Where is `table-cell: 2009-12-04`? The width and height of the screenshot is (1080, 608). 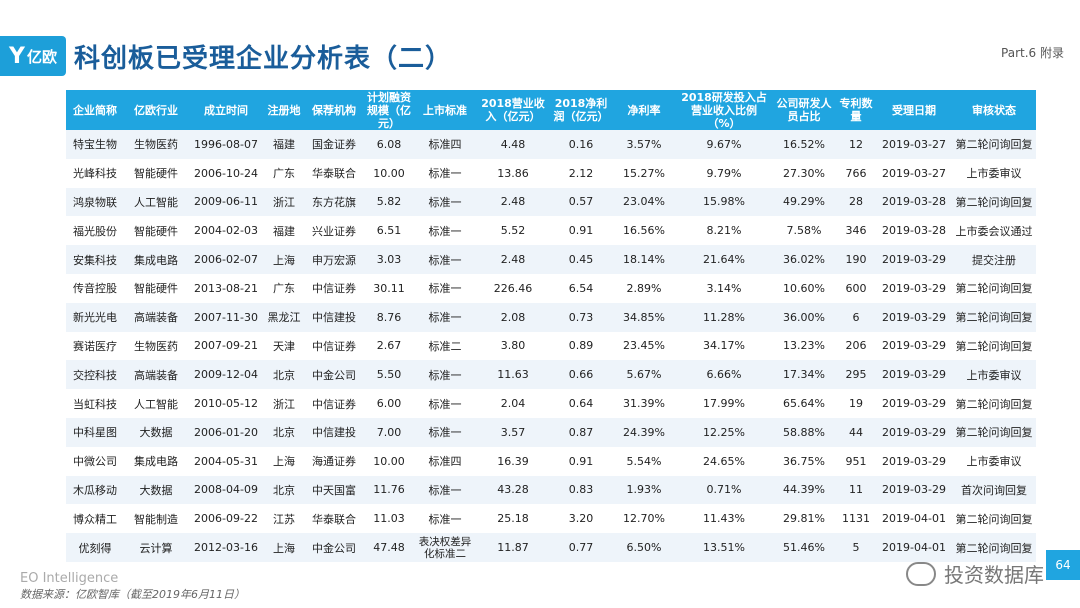 table-cell: 2009-12-04 is located at coordinates (226, 375).